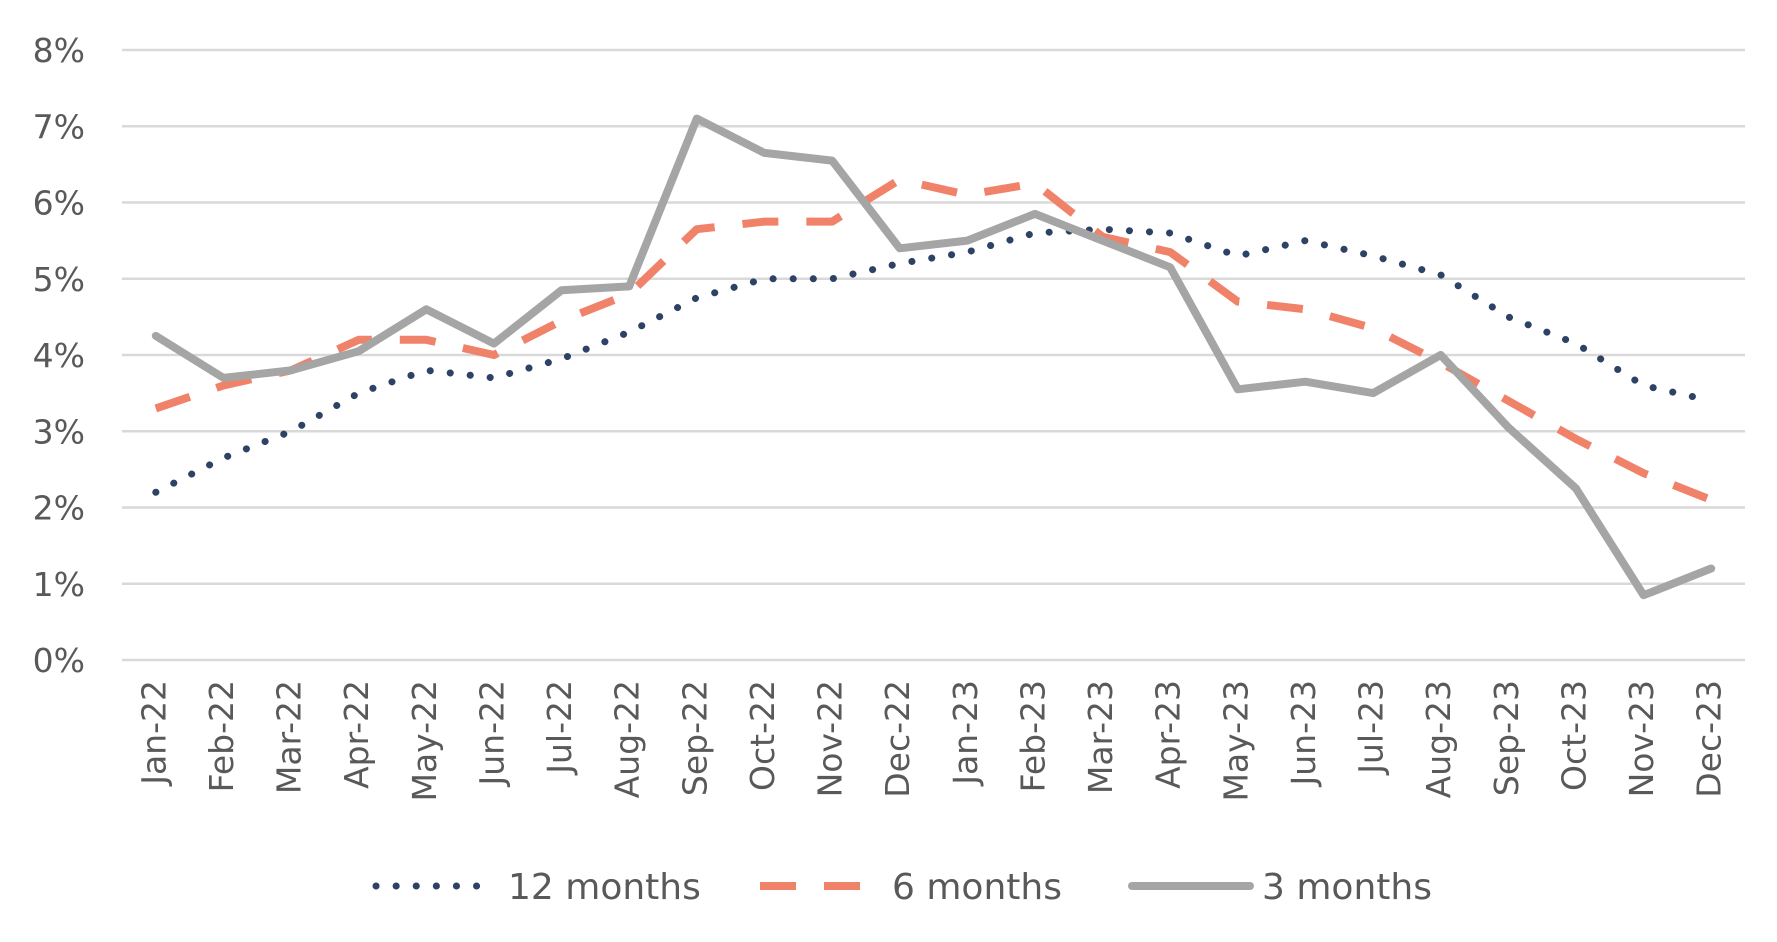 The width and height of the screenshot is (1777, 942). What do you see at coordinates (1100, 737) in the screenshot?
I see `x-tick-label: Mar-23` at bounding box center [1100, 737].